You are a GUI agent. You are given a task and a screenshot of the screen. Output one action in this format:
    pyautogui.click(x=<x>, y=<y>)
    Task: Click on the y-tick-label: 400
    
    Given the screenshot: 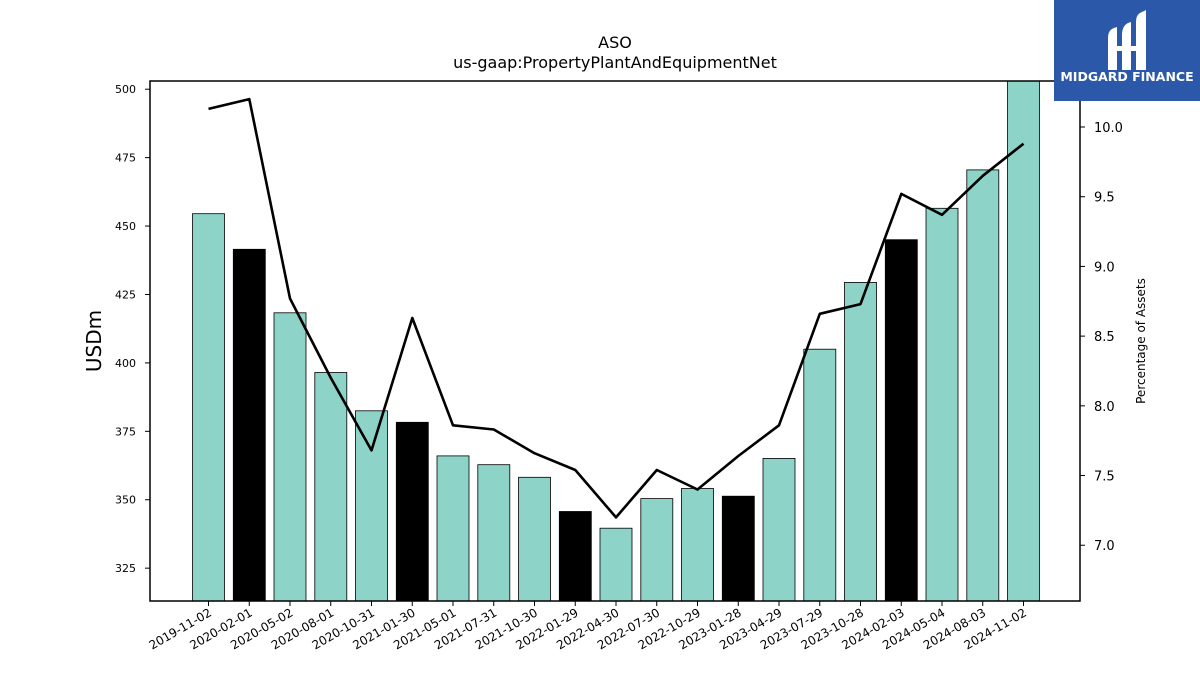 What is the action you would take?
    pyautogui.click(x=125, y=363)
    